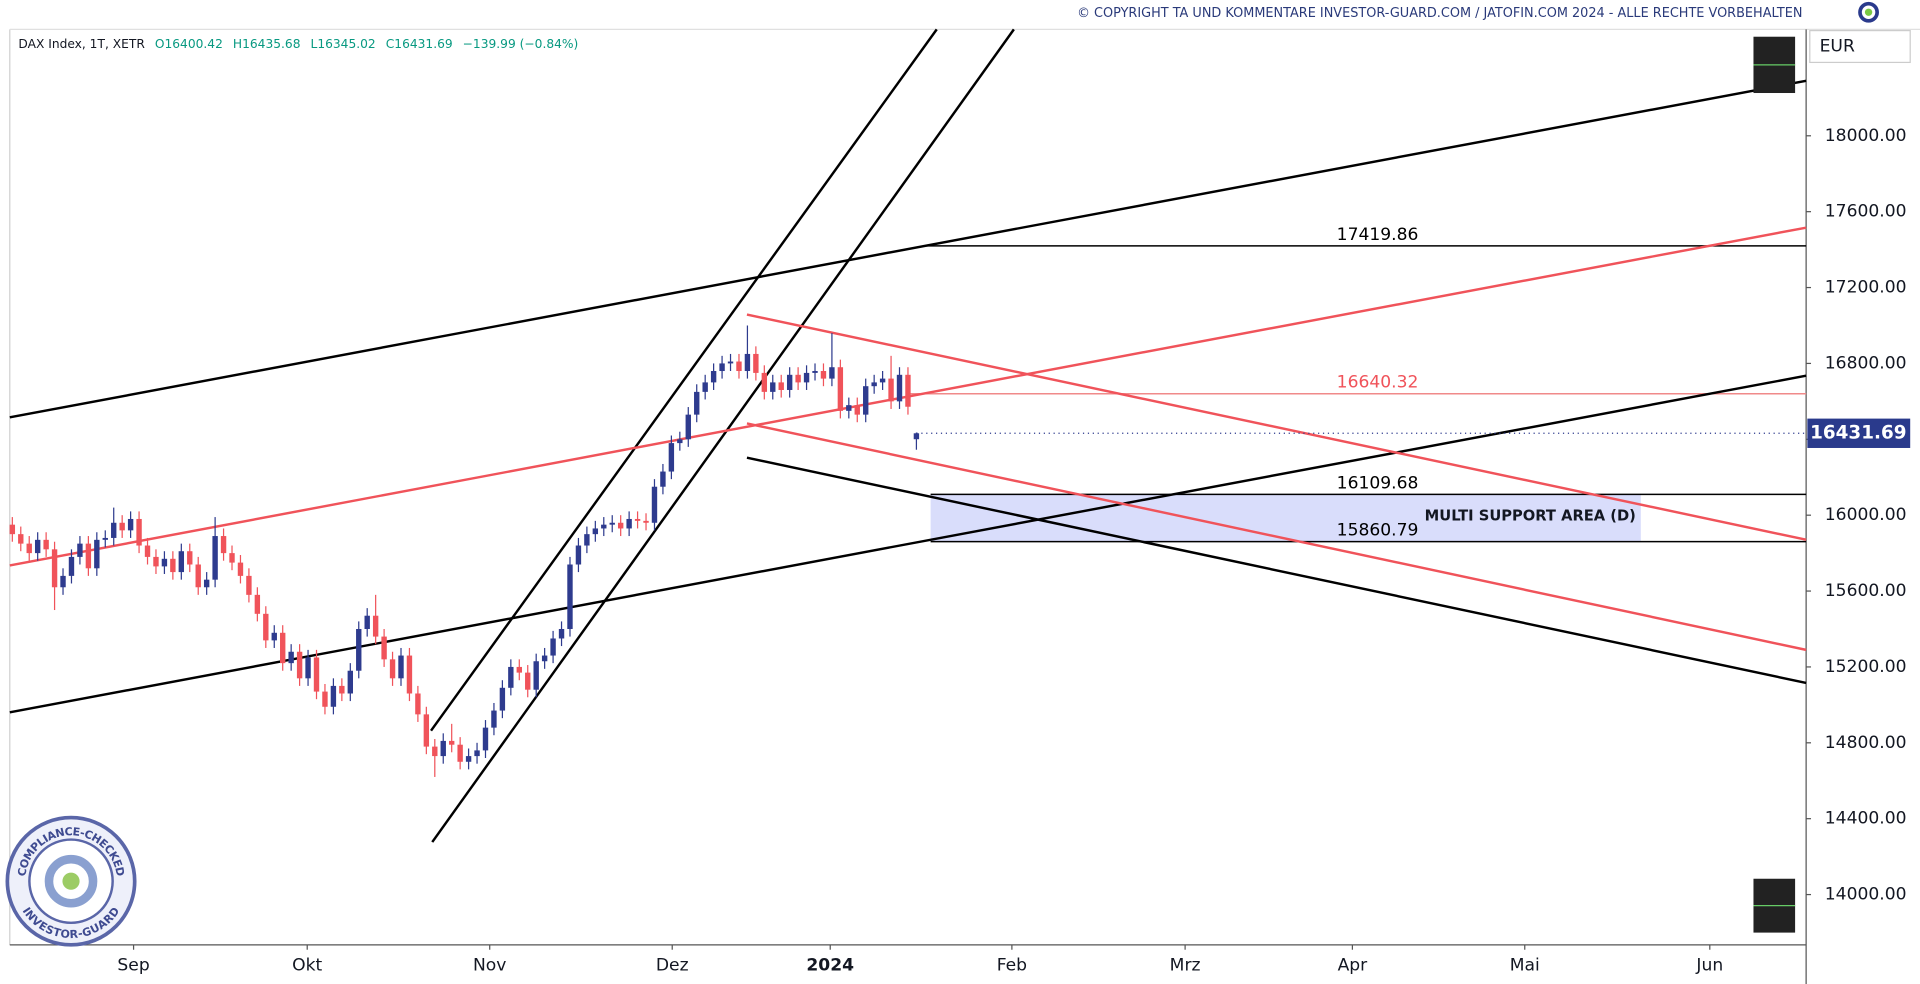  What do you see at coordinates (1353, 966) in the screenshot?
I see `x-tick-label: Apr` at bounding box center [1353, 966].